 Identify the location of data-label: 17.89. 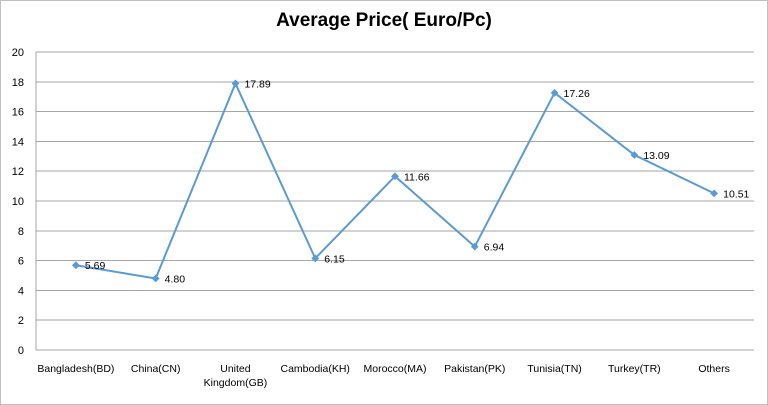
(257, 84).